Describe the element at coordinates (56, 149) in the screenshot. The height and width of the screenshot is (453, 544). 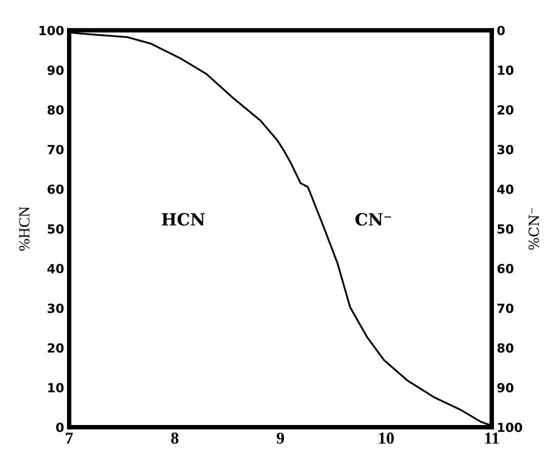
I see `y-tick-label: 70` at that location.